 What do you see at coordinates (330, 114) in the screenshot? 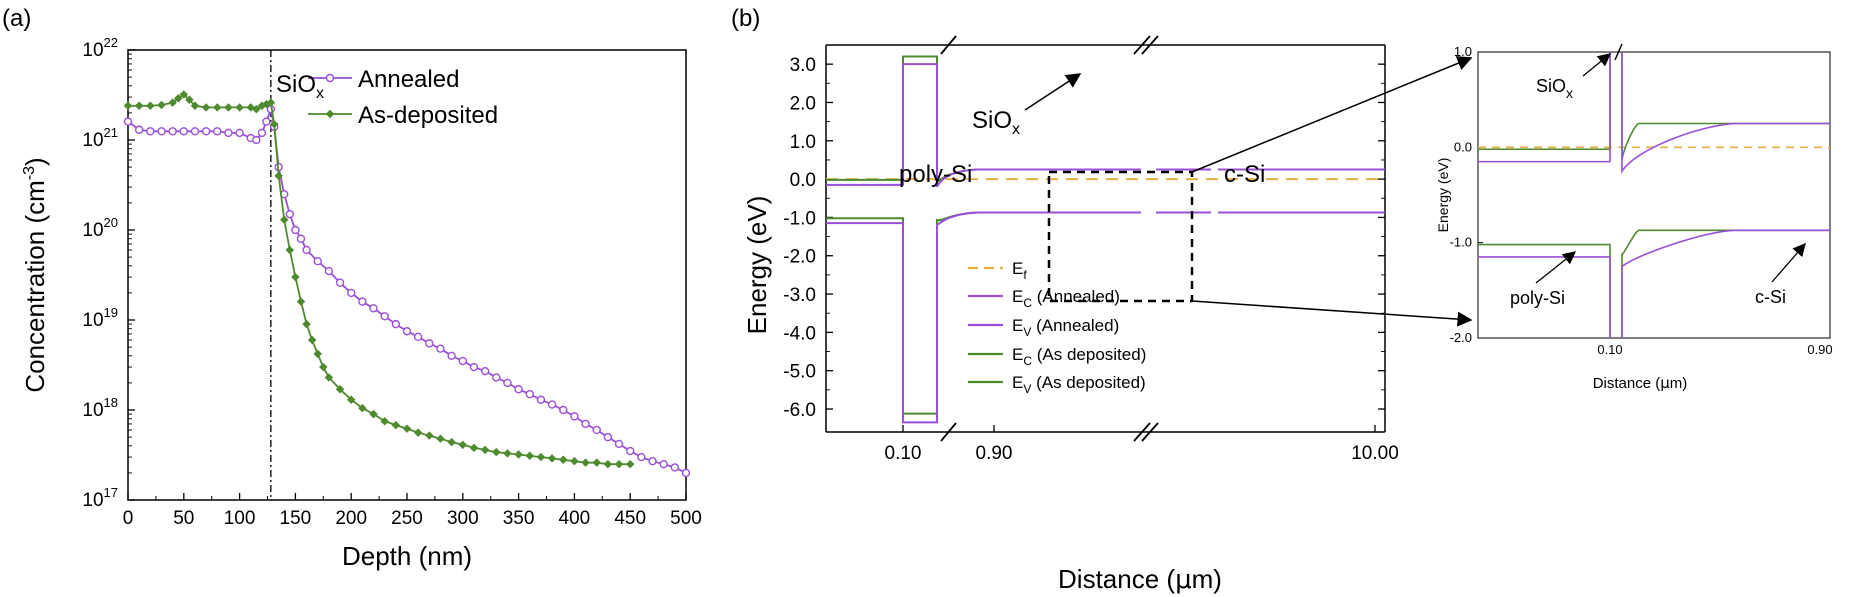
I see `legend-marker-a` at bounding box center [330, 114].